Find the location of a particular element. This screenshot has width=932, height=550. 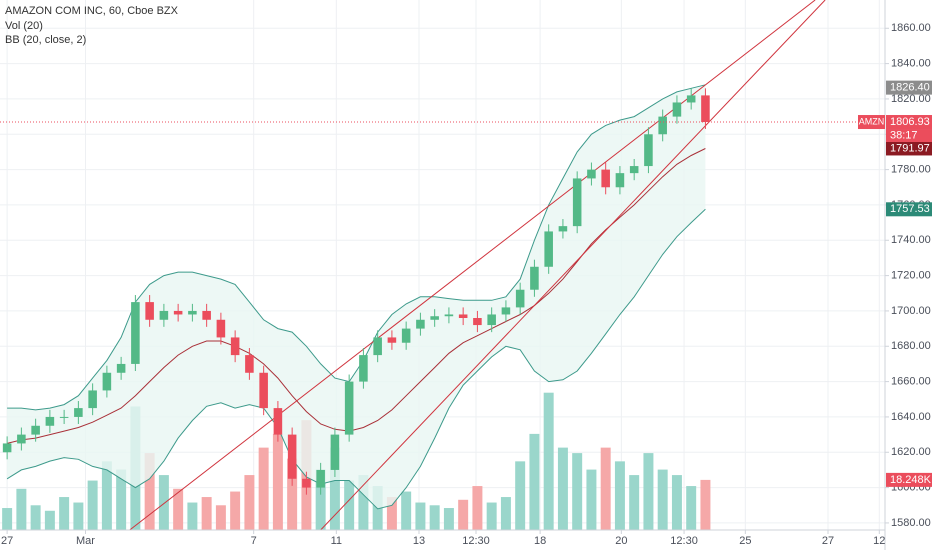

price-label: 1791.97 is located at coordinates (910, 148).